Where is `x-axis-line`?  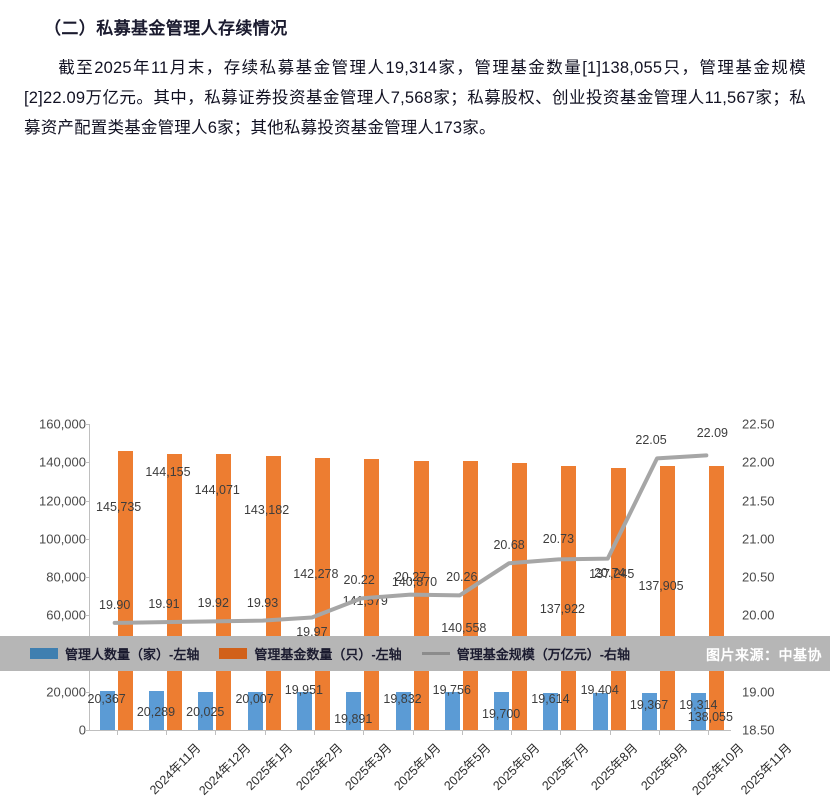 x-axis-line is located at coordinates (410, 730).